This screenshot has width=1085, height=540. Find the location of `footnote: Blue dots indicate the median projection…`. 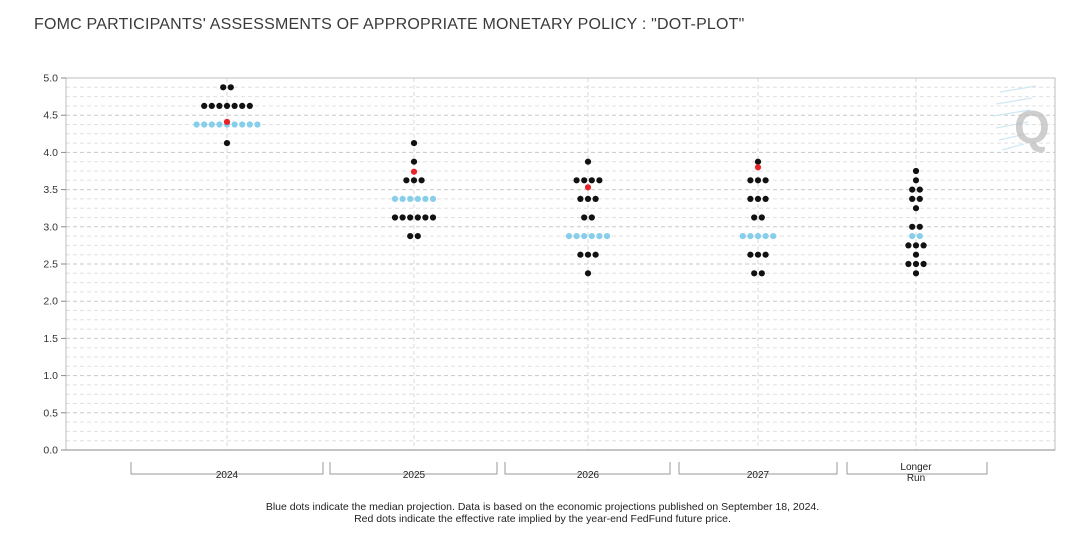

footnote: Blue dots indicate the median projection… is located at coordinates (542, 513).